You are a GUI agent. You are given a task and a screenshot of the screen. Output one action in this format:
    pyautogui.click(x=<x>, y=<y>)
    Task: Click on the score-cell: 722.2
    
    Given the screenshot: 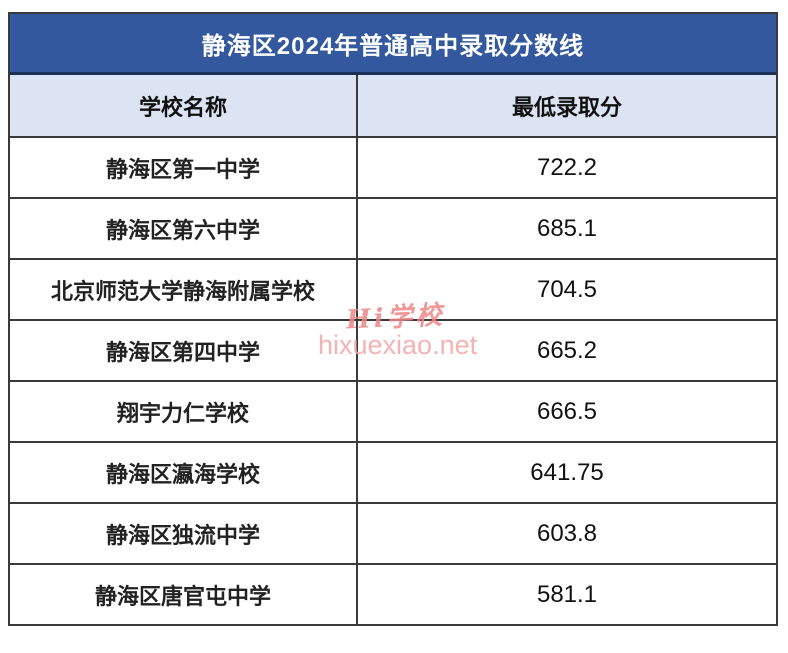 What is the action you would take?
    pyautogui.click(x=567, y=166)
    